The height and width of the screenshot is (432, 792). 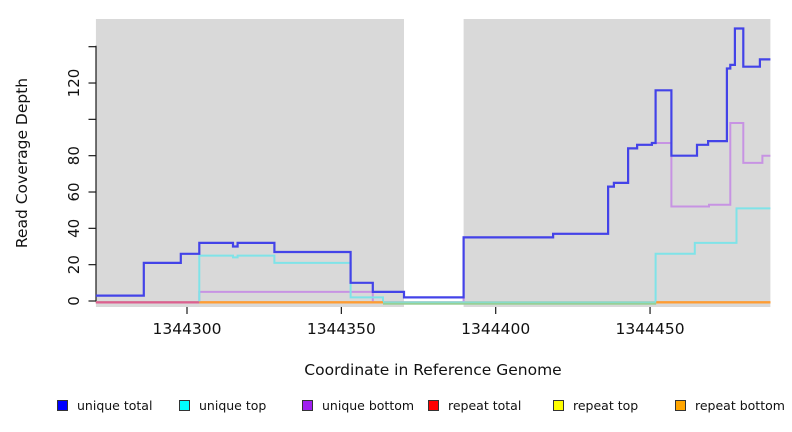 I want to click on x-tick-label: 1344350, so click(x=341, y=329).